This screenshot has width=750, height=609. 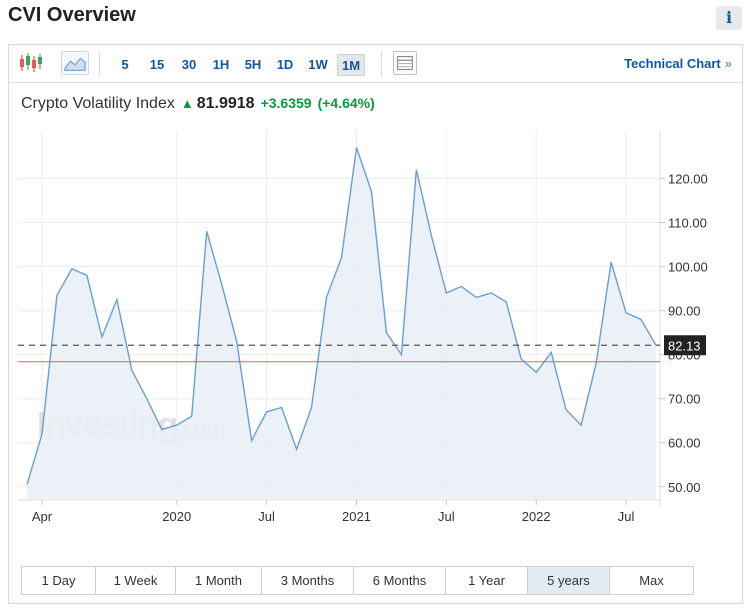 I want to click on range-1-month: 1 Month, so click(x=219, y=580).